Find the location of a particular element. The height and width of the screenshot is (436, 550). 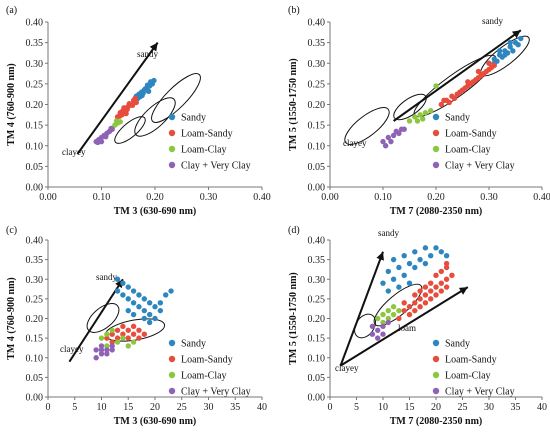

y-tick-label: 0.30 is located at coordinates (35, 64).